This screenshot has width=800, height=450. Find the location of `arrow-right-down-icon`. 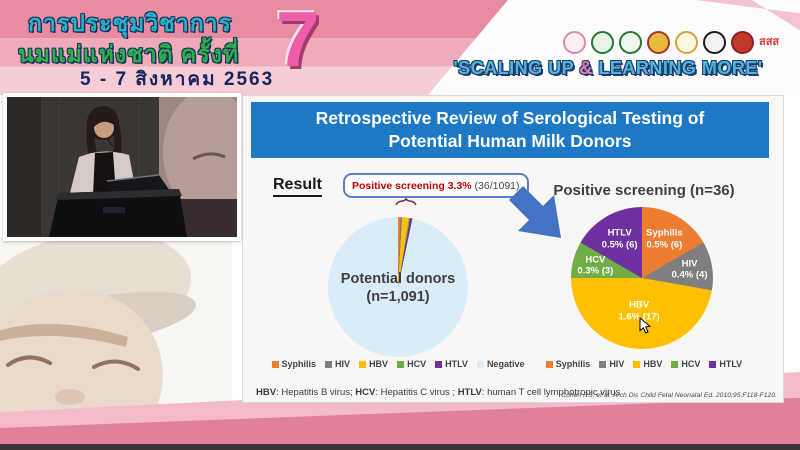

arrow-right-down-icon is located at coordinates (535, 212).